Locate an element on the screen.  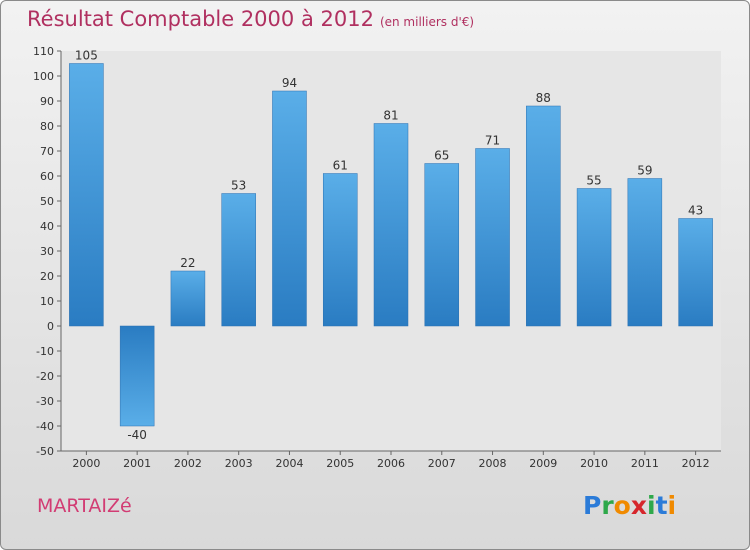
y-tick-label: 60 is located at coordinates (47, 176).